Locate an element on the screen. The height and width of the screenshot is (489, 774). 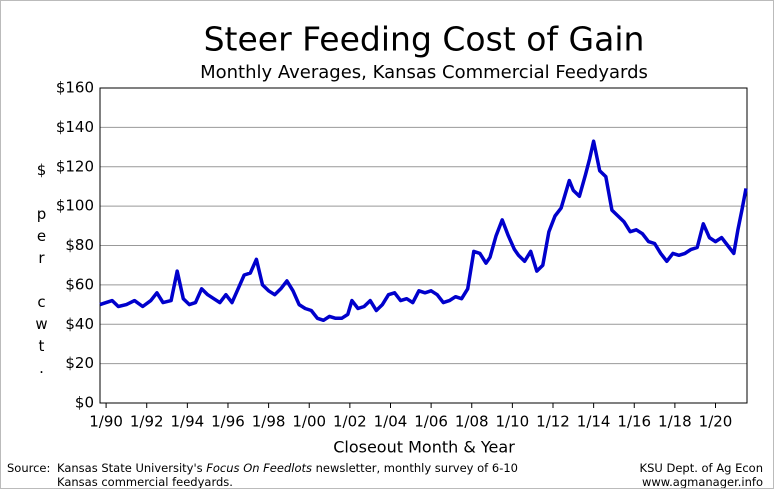
x-tick-label: 1/94 is located at coordinates (188, 422).